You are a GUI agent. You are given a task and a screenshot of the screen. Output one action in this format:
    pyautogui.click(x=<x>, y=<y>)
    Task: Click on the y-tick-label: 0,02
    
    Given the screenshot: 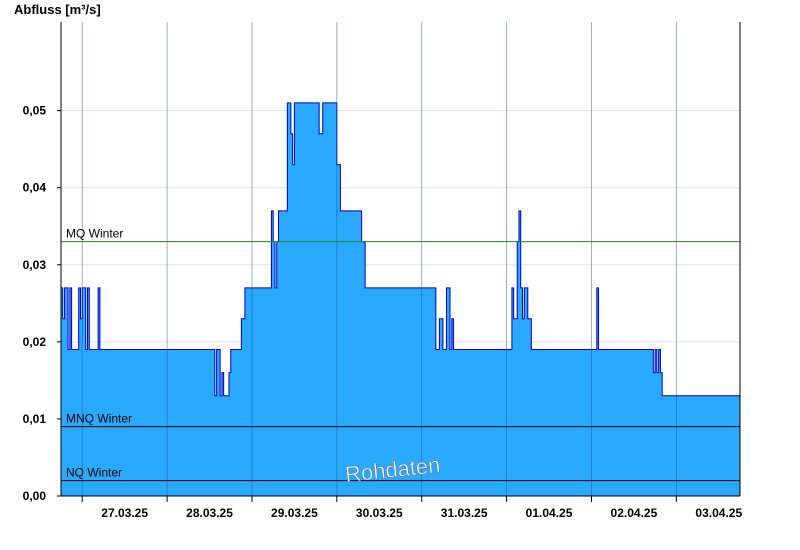 What is the action you would take?
    pyautogui.click(x=35, y=342)
    